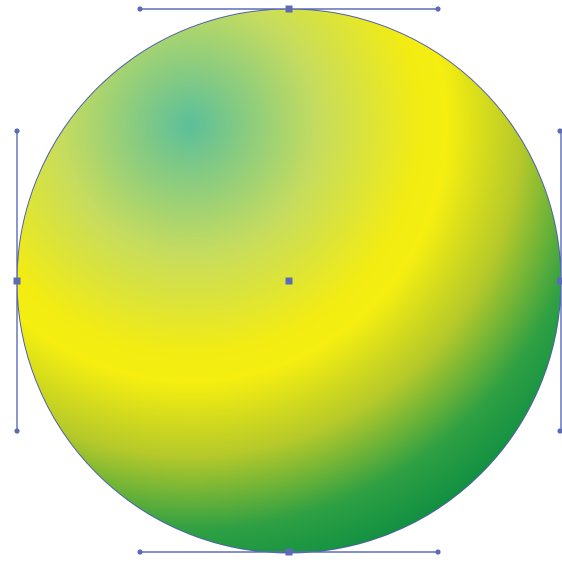 This screenshot has height=564, width=562. I want to click on bottom-anchor-handle, so click(289, 552).